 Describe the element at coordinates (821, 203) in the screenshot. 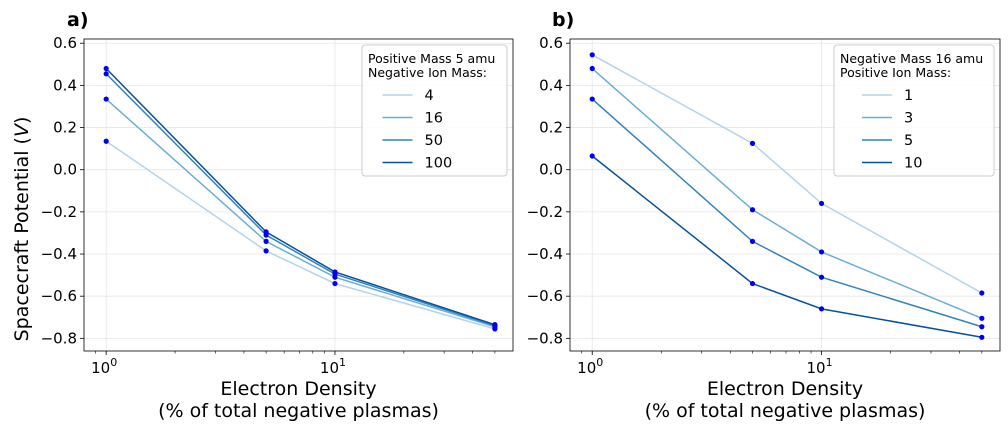

I see `data-point-1-x10` at that location.